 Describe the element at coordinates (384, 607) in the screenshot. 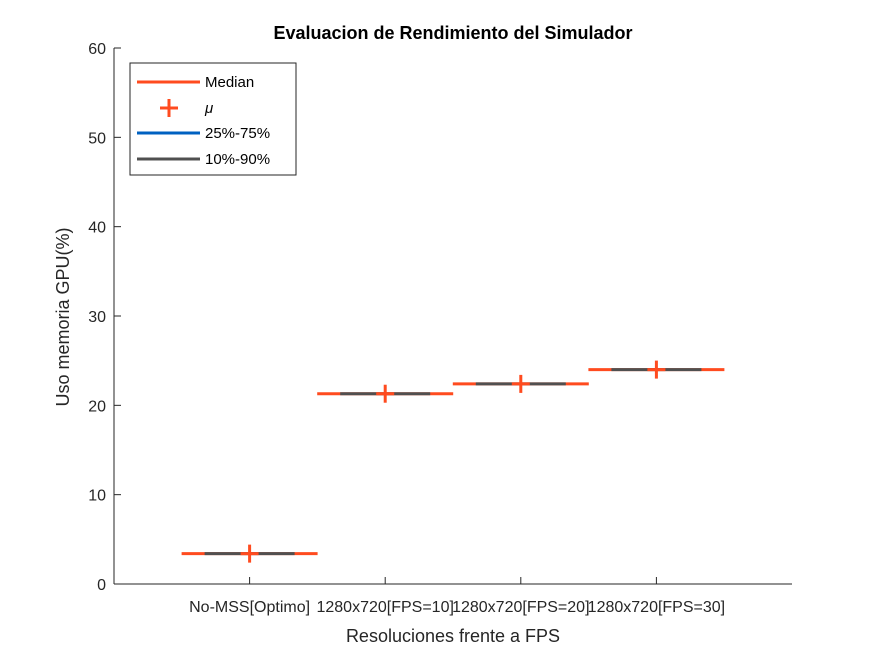

I see `x-tick-label: 1280x720[FPS=10]` at that location.